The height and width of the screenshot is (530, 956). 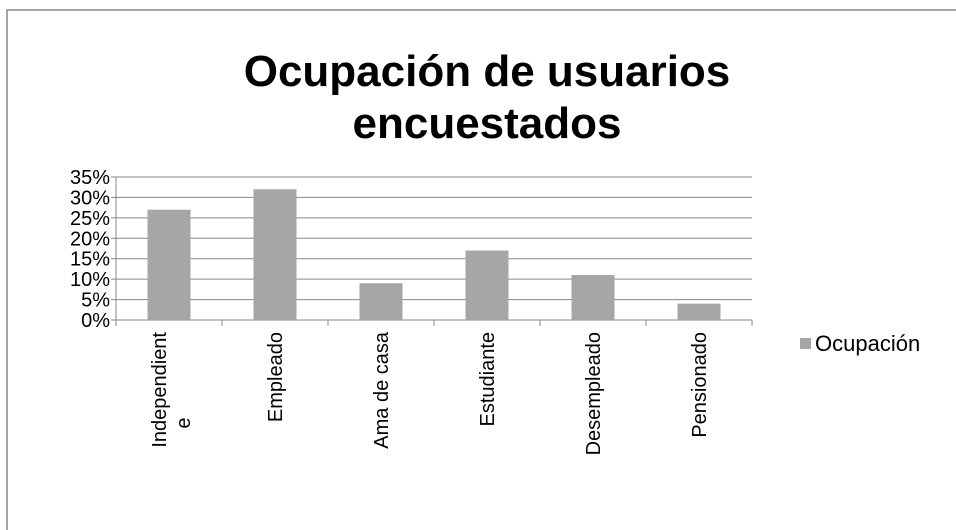 I want to click on x-tick-label: Pensionado, so click(x=700, y=385).